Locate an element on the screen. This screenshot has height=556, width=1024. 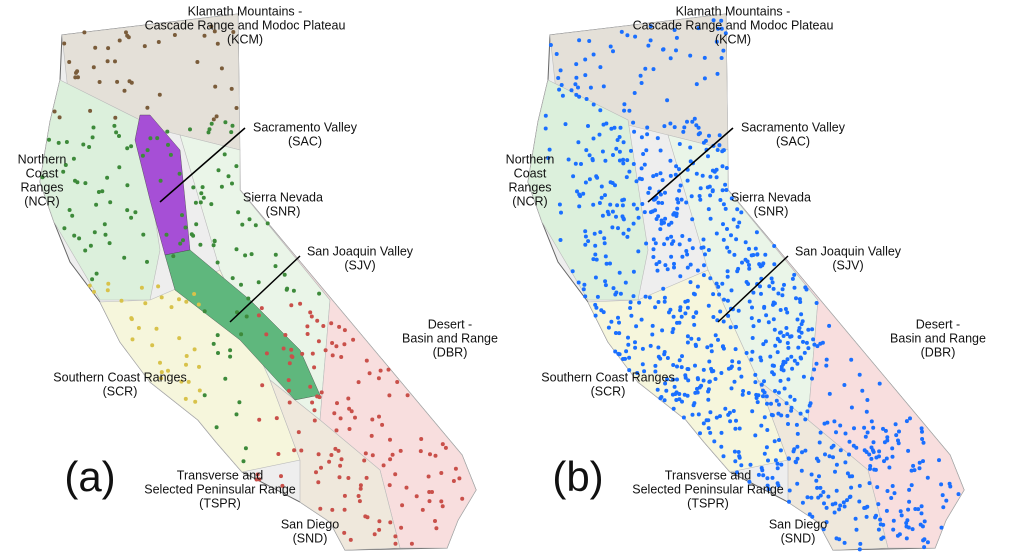
region-label: (SNR) is located at coordinates (283, 211).